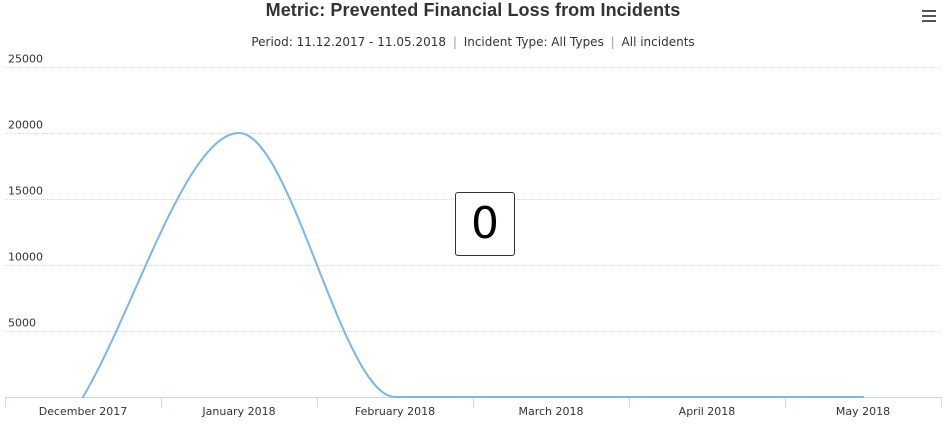  Describe the element at coordinates (22, 323) in the screenshot. I see `y-tick-label: 5000` at that location.